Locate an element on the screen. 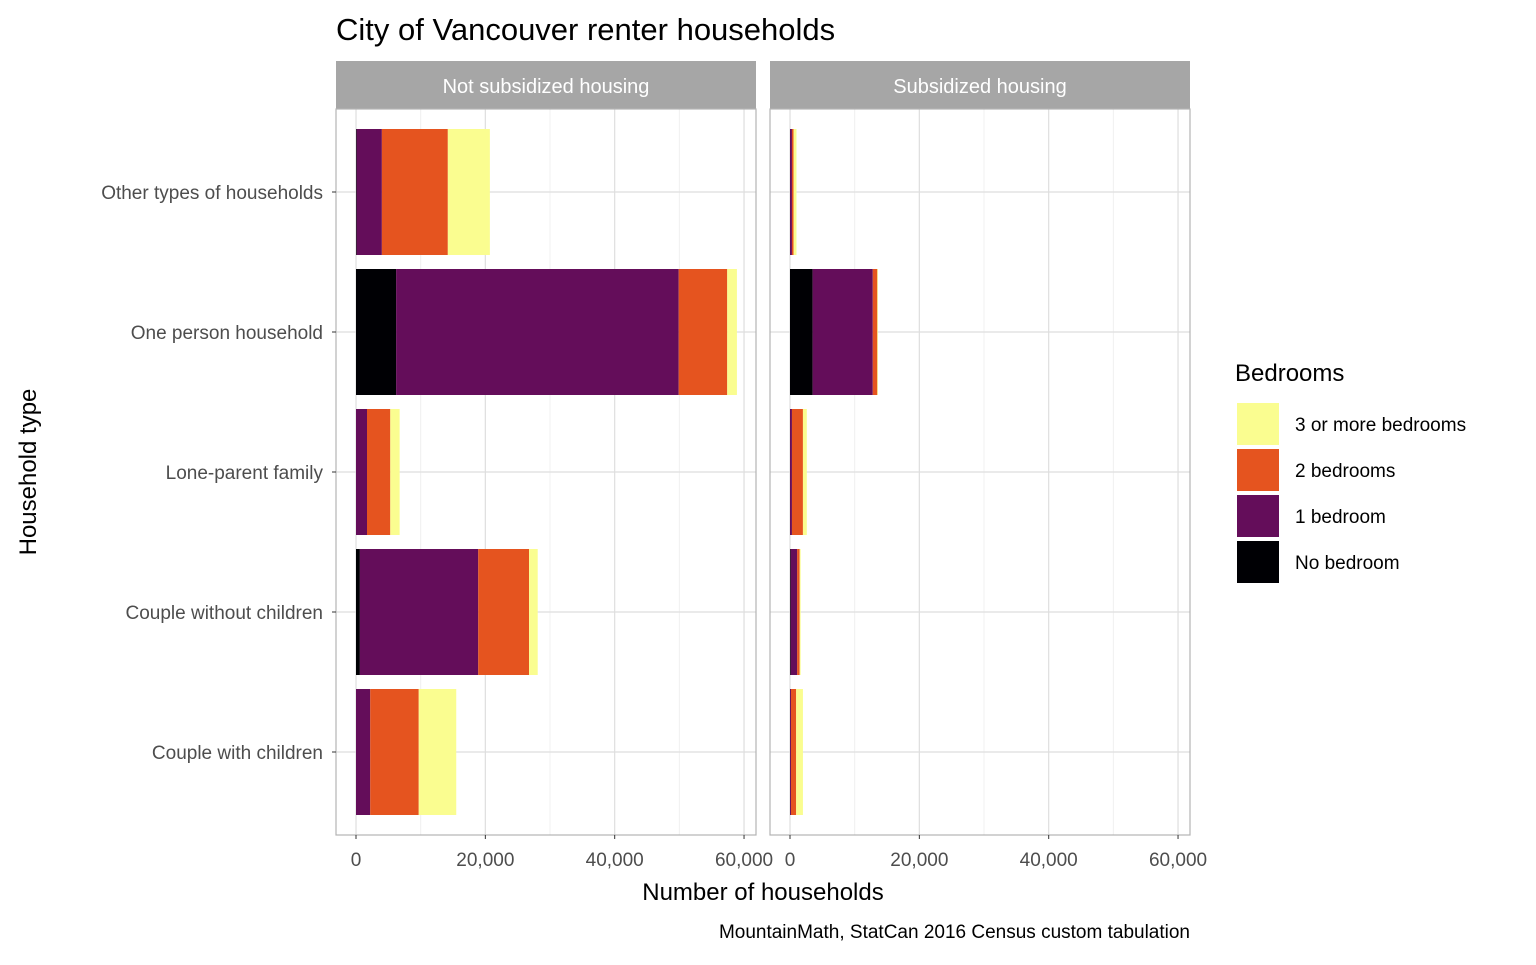  y-tick-label: One person household is located at coordinates (227, 333).